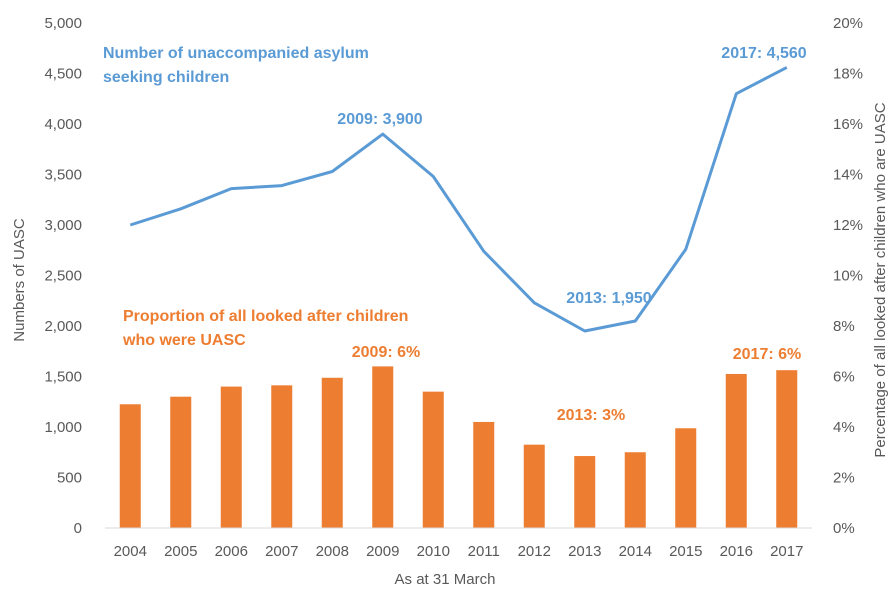 The image size is (896, 589). What do you see at coordinates (63, 225) in the screenshot?
I see `y-left-tick-label: 3,000` at bounding box center [63, 225].